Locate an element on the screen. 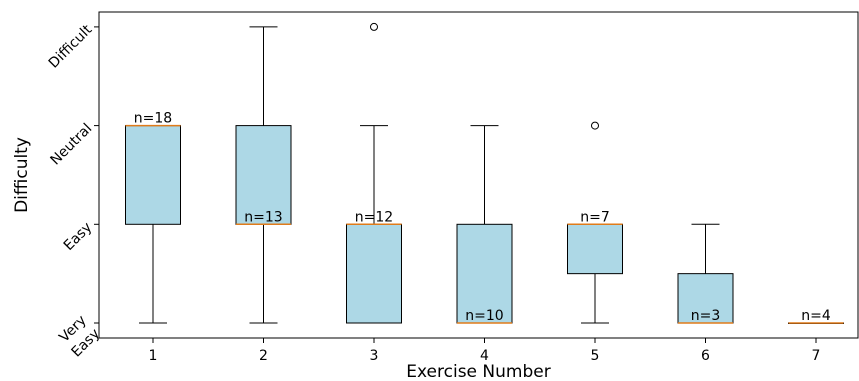 Image resolution: width=859 pixels, height=381 pixels. x-tick-label: 6 is located at coordinates (705, 356).